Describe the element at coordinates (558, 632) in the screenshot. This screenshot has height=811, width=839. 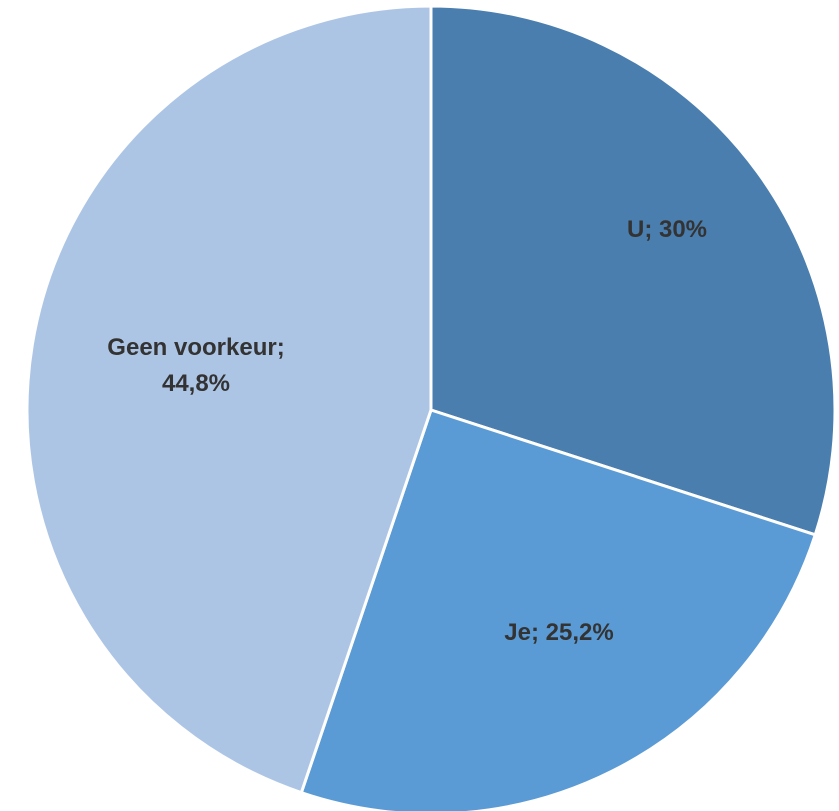
I see `pie-label-je: Je; 25,2%` at that location.